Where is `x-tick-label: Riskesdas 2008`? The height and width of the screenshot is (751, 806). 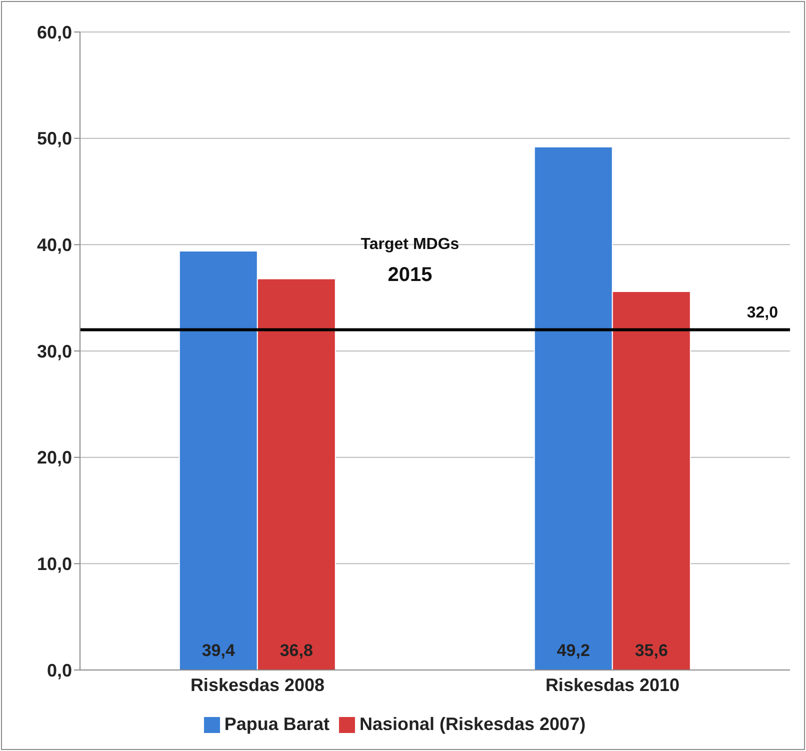 x-tick-label: Riskesdas 2008 is located at coordinates (257, 684).